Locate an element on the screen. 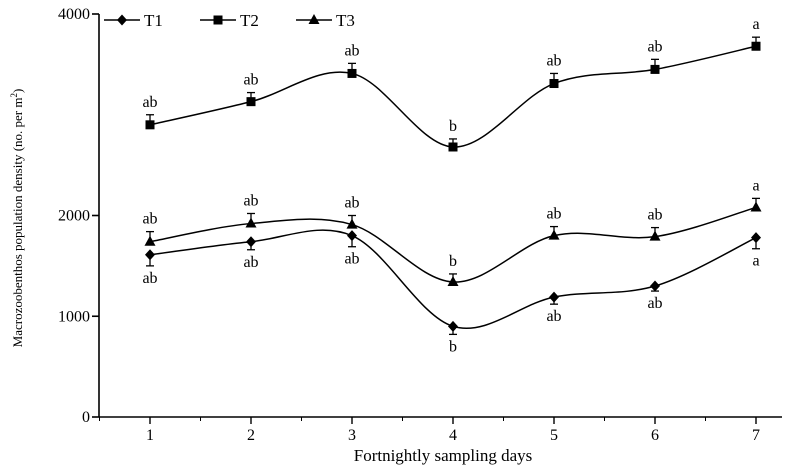 This screenshot has width=797, height=468. legend: T1 T2 T3 is located at coordinates (229, 20).